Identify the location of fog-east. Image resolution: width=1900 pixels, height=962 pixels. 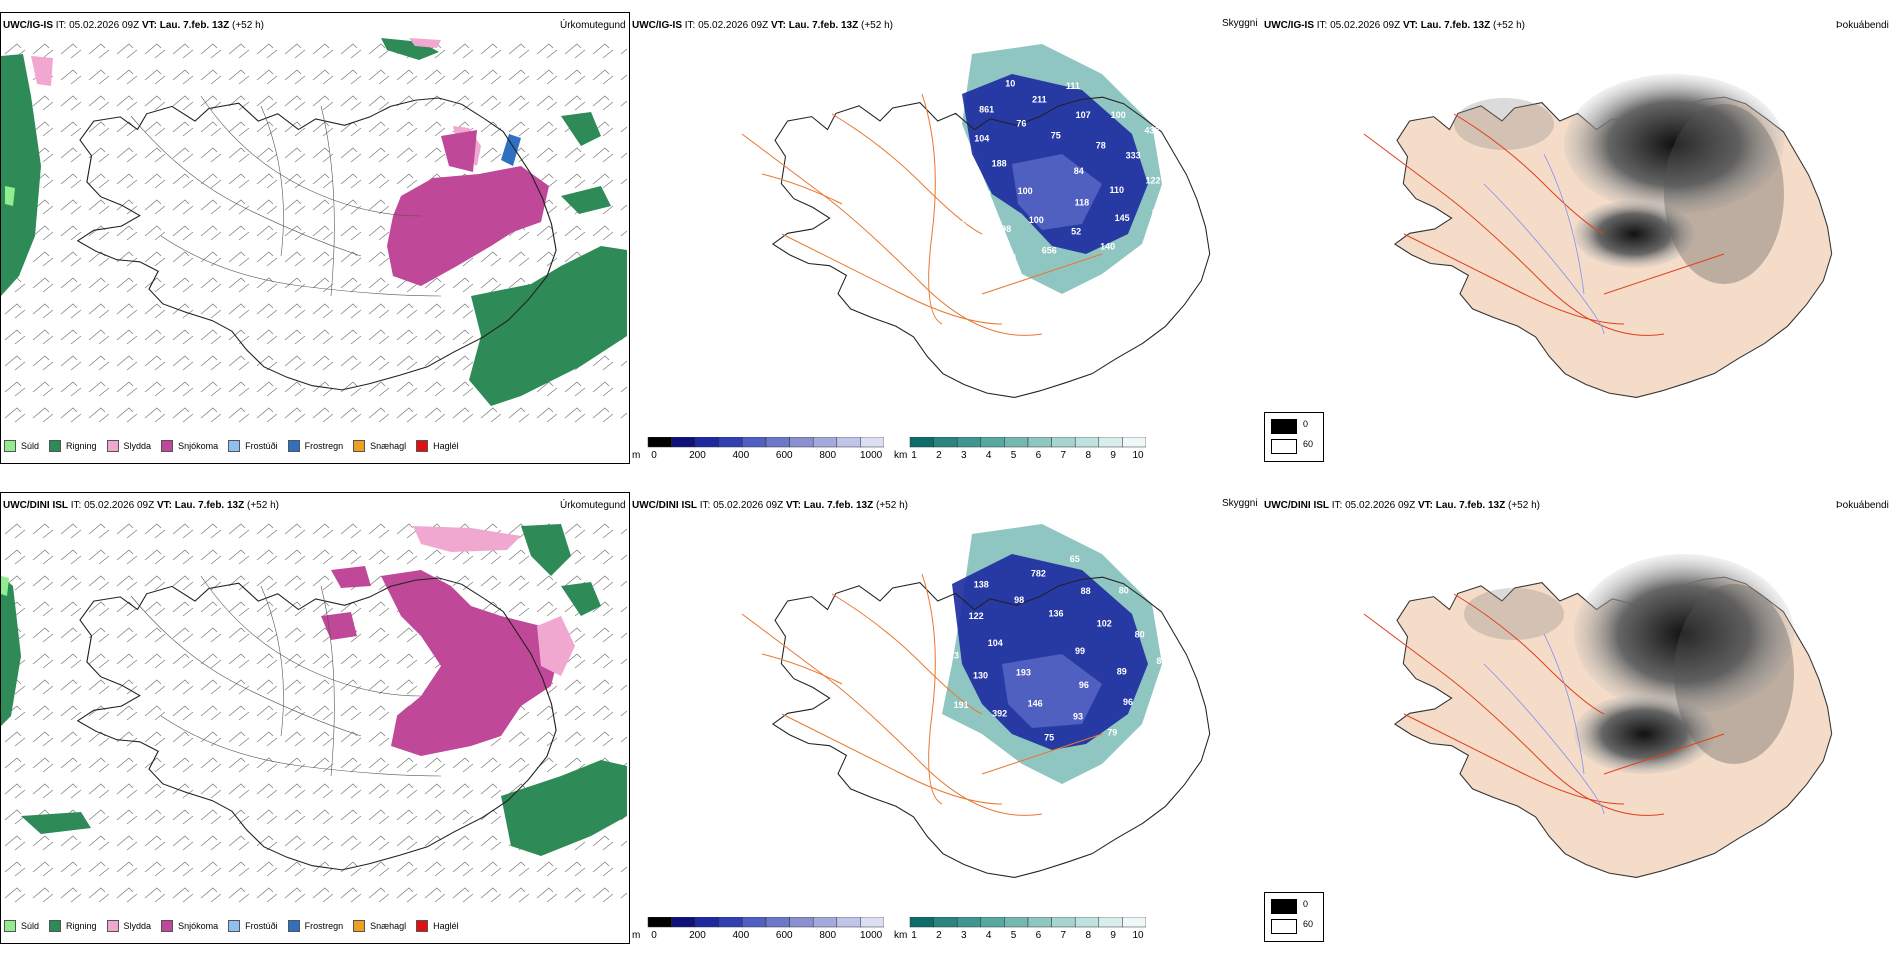
(1734, 674).